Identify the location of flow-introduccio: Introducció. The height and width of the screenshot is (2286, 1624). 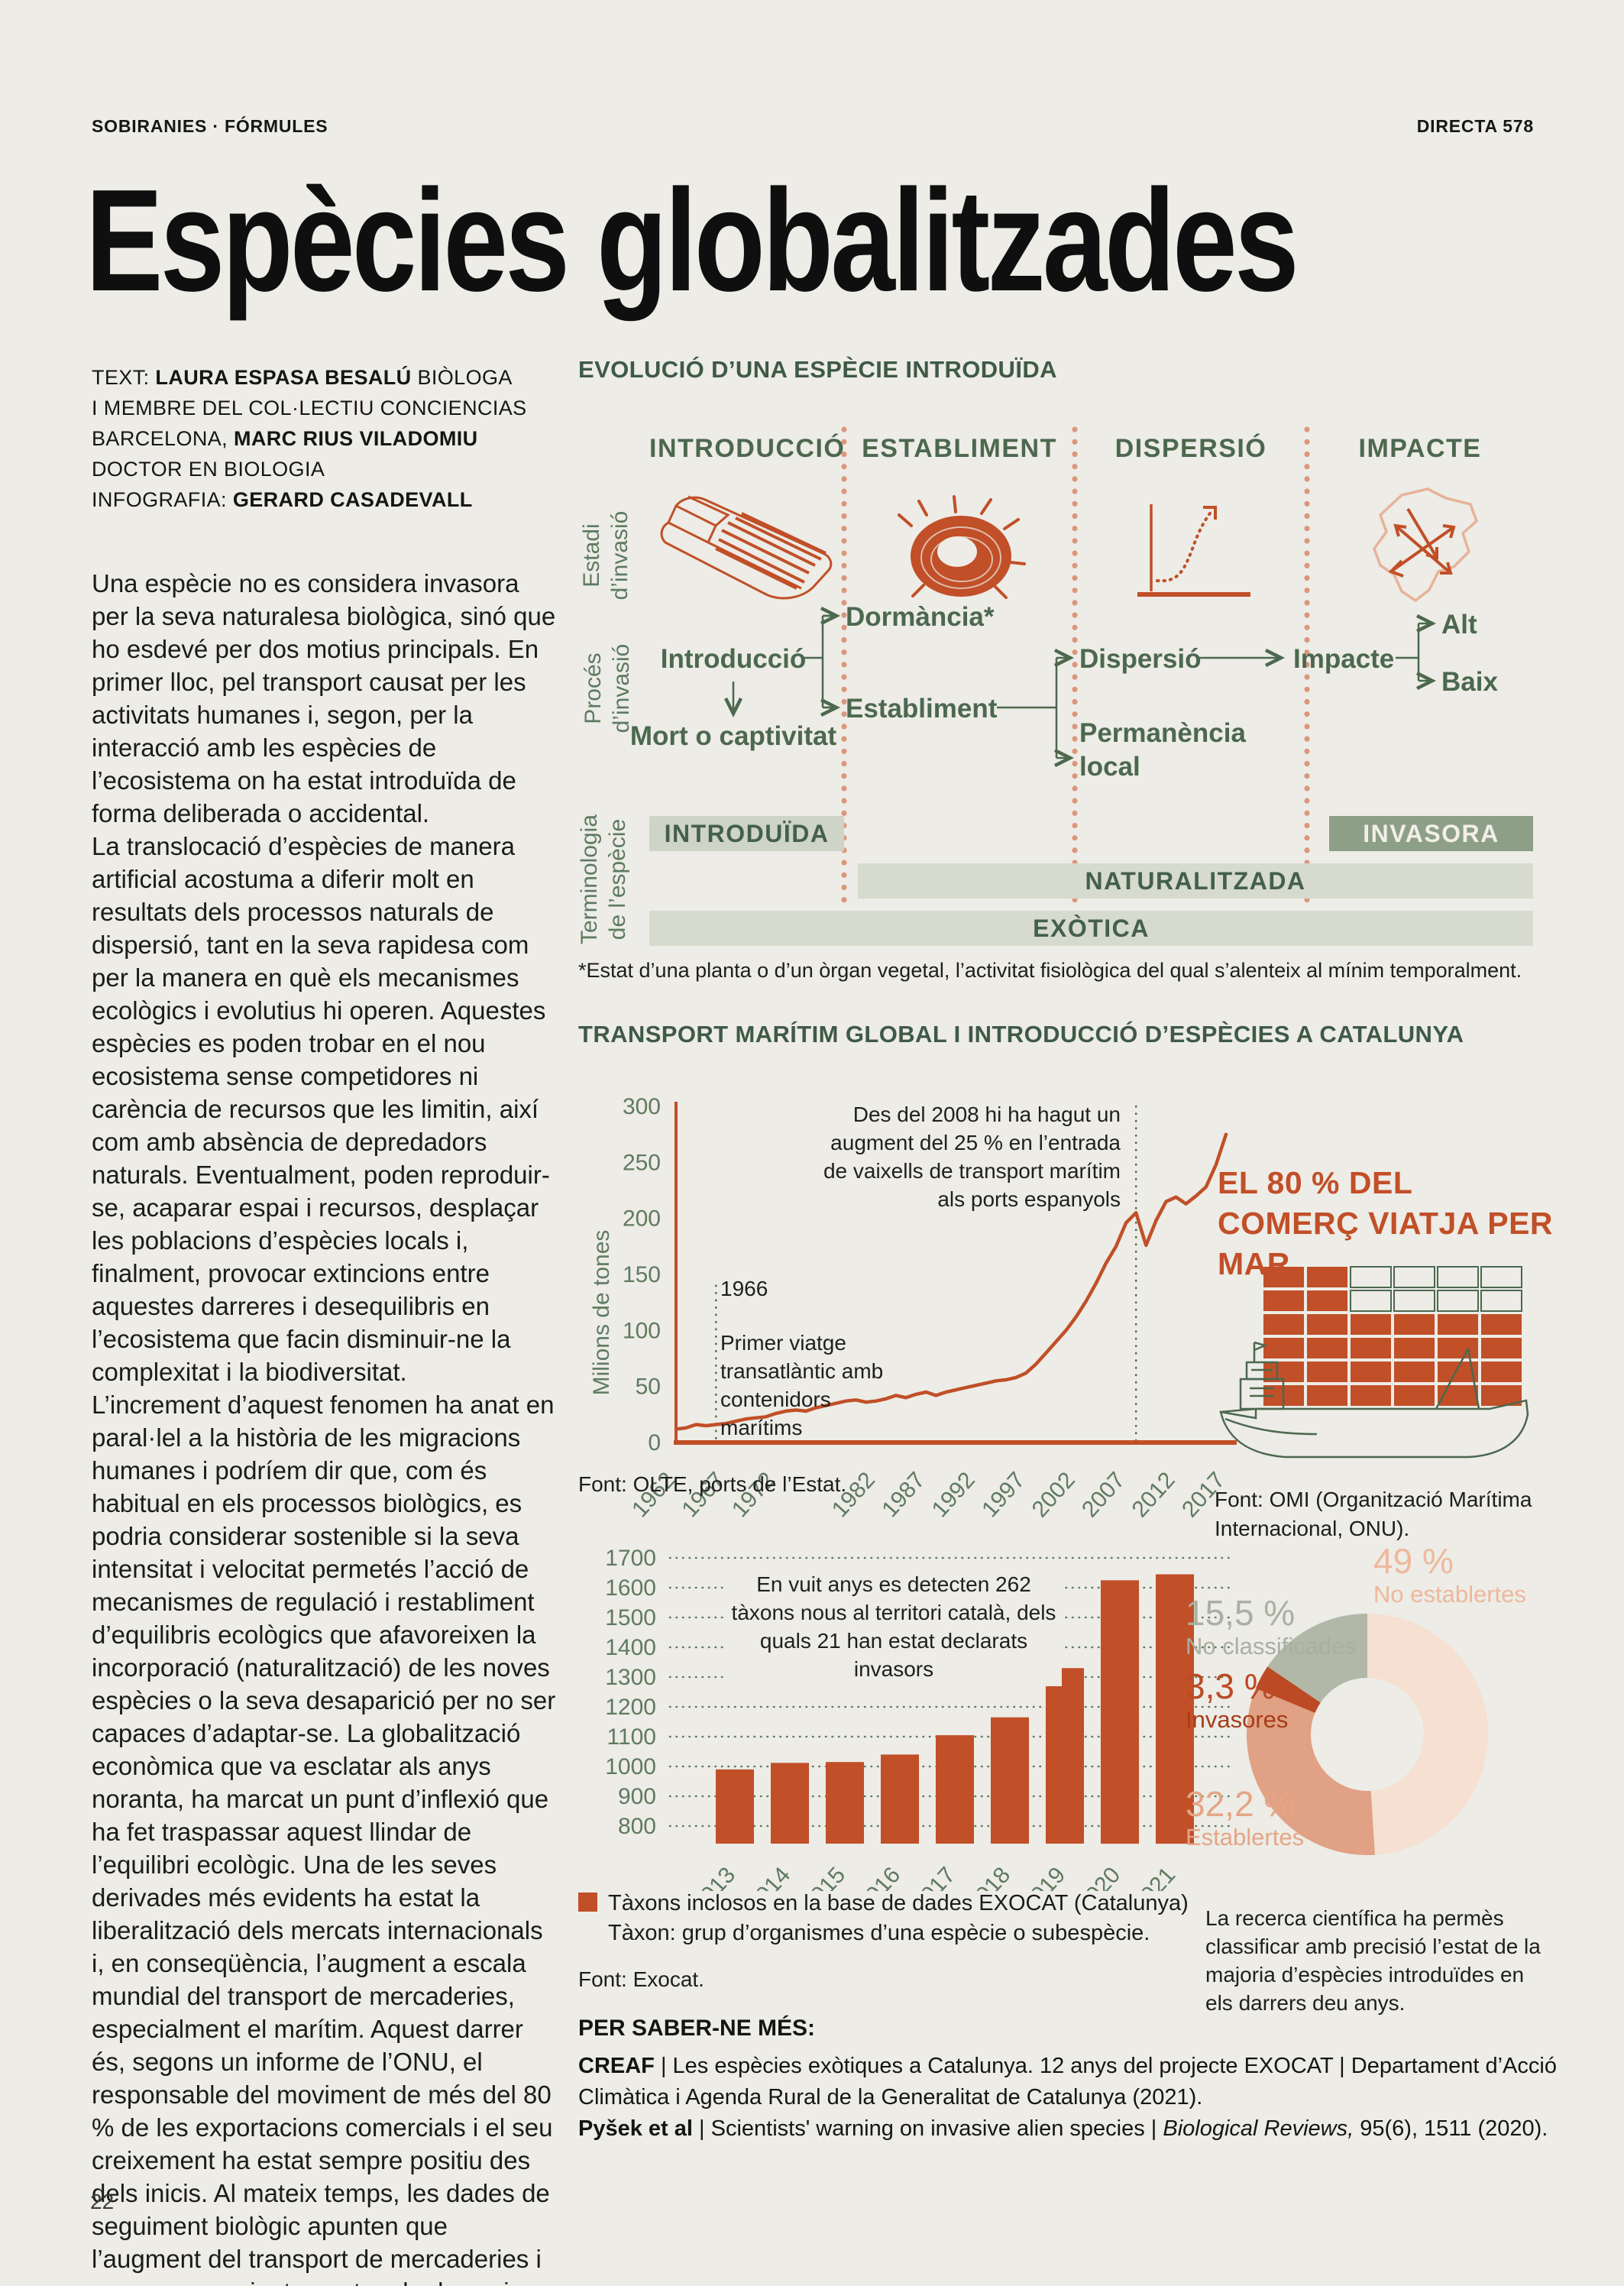
(733, 659).